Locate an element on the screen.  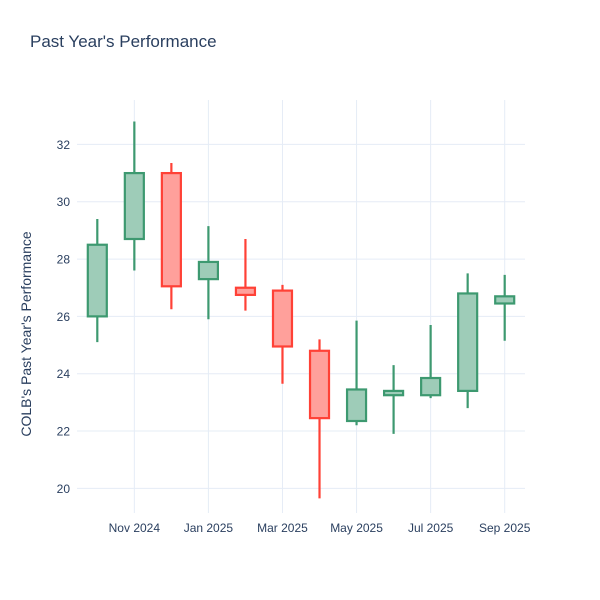
candle-aug-2025 is located at coordinates (468, 341).